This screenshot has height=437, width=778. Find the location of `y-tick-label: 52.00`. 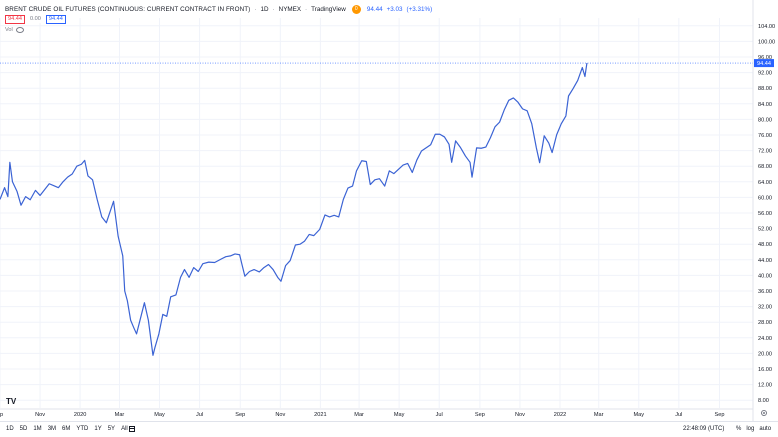

y-tick-label: 52.00 is located at coordinates (765, 230).